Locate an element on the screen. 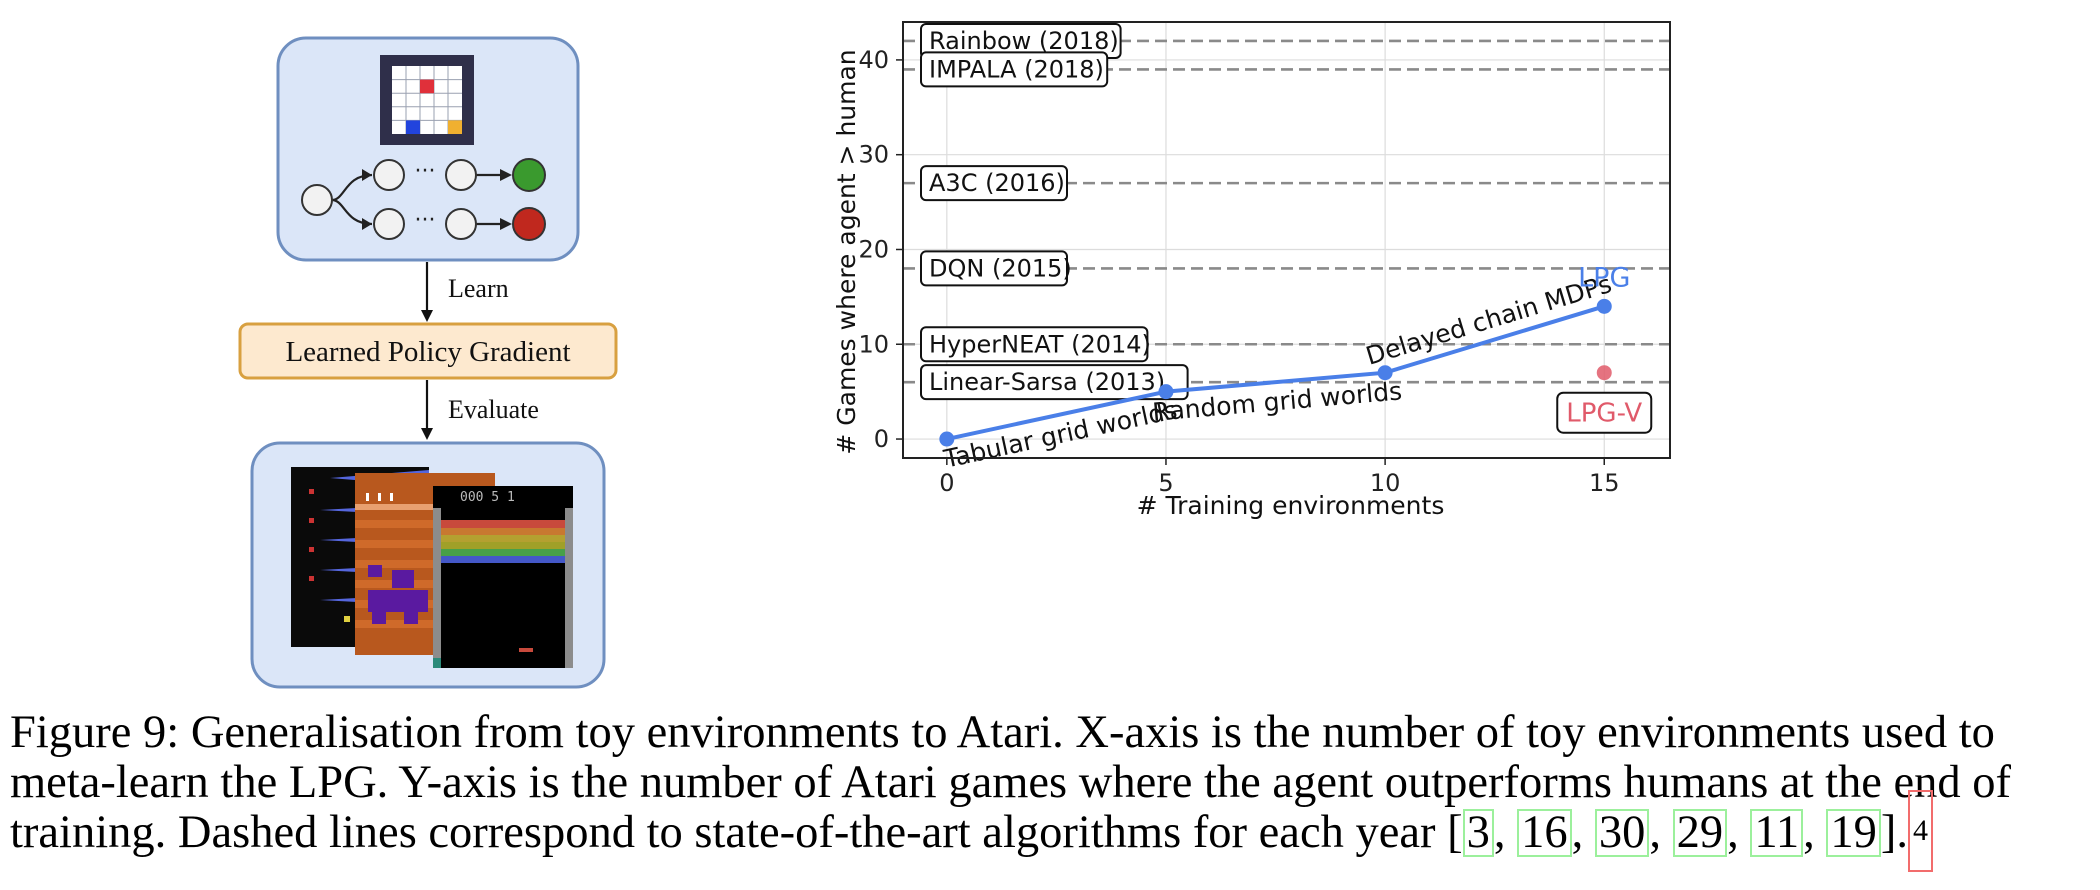 The width and height of the screenshot is (2100, 890). citation-list: 3, 16, 30, 29, 11, 19 is located at coordinates (1671, 832).